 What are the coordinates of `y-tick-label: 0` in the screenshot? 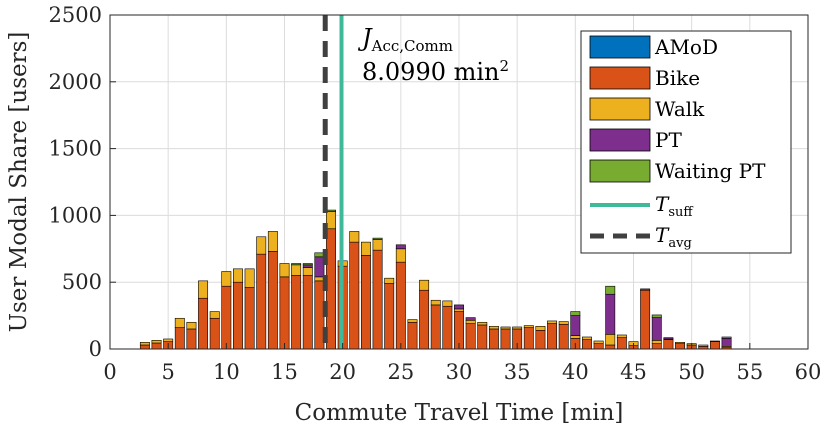 It's located at (95, 349).